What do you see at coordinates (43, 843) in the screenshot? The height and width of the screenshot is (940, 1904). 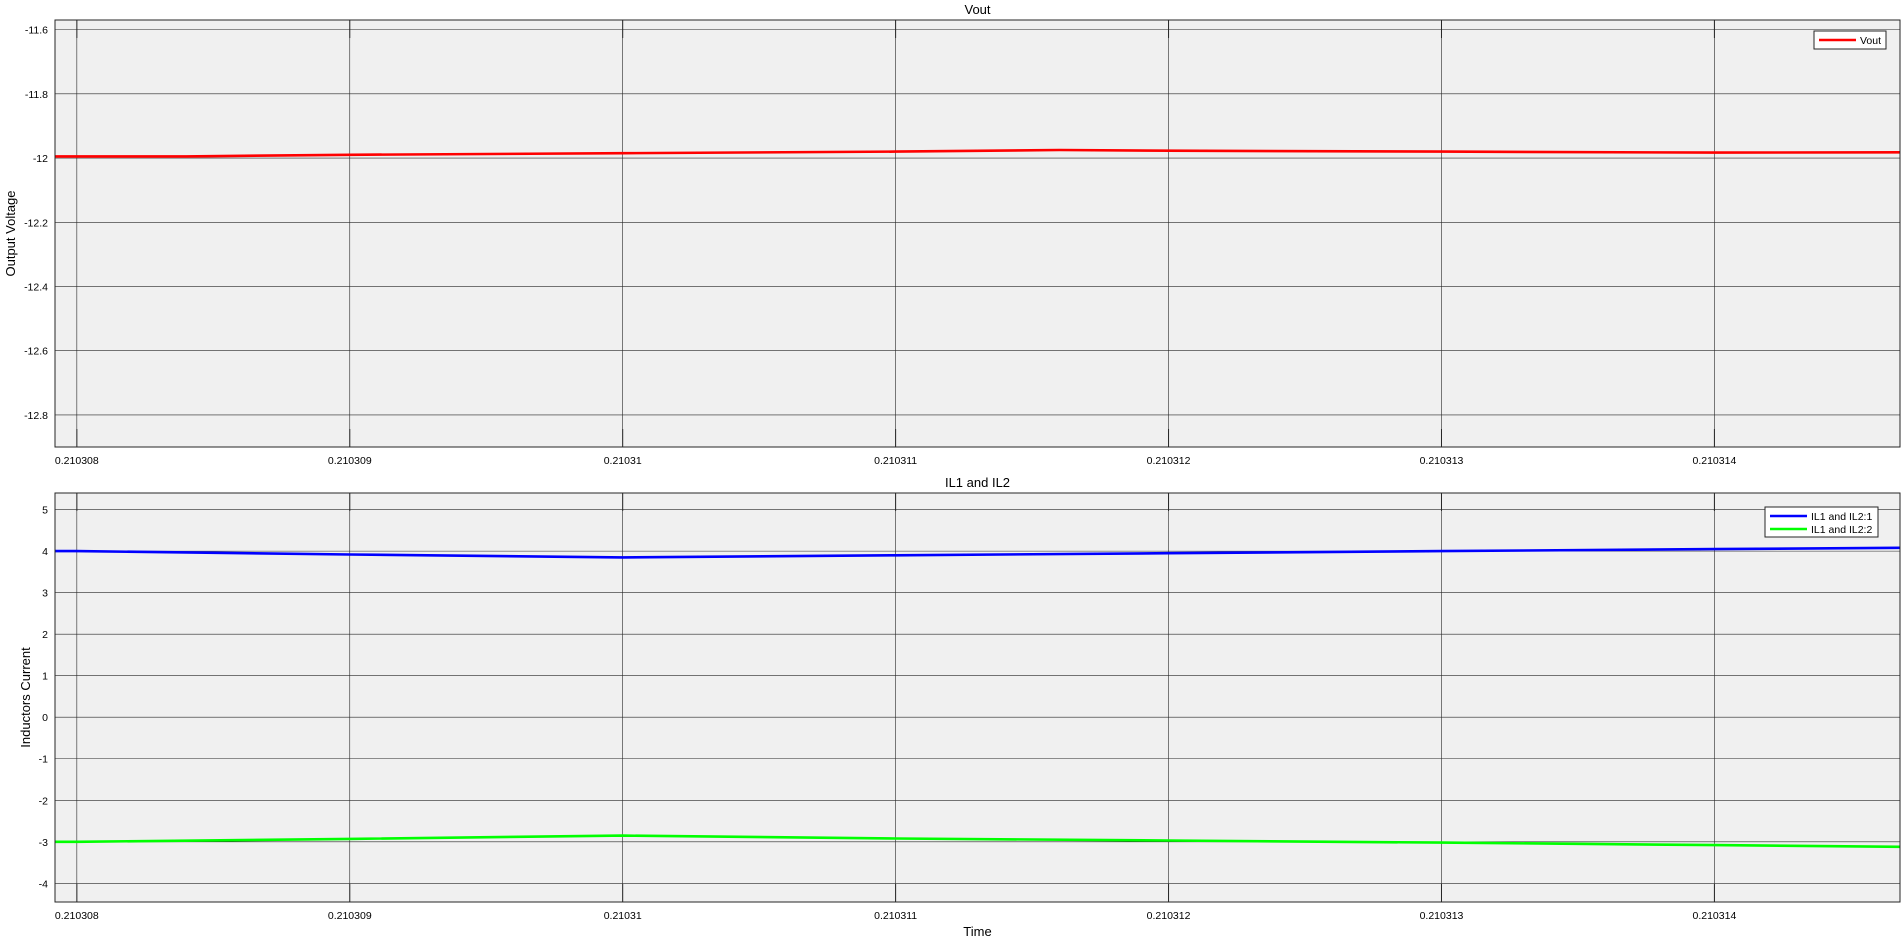 I see `current-y-tick-label: -3` at bounding box center [43, 843].